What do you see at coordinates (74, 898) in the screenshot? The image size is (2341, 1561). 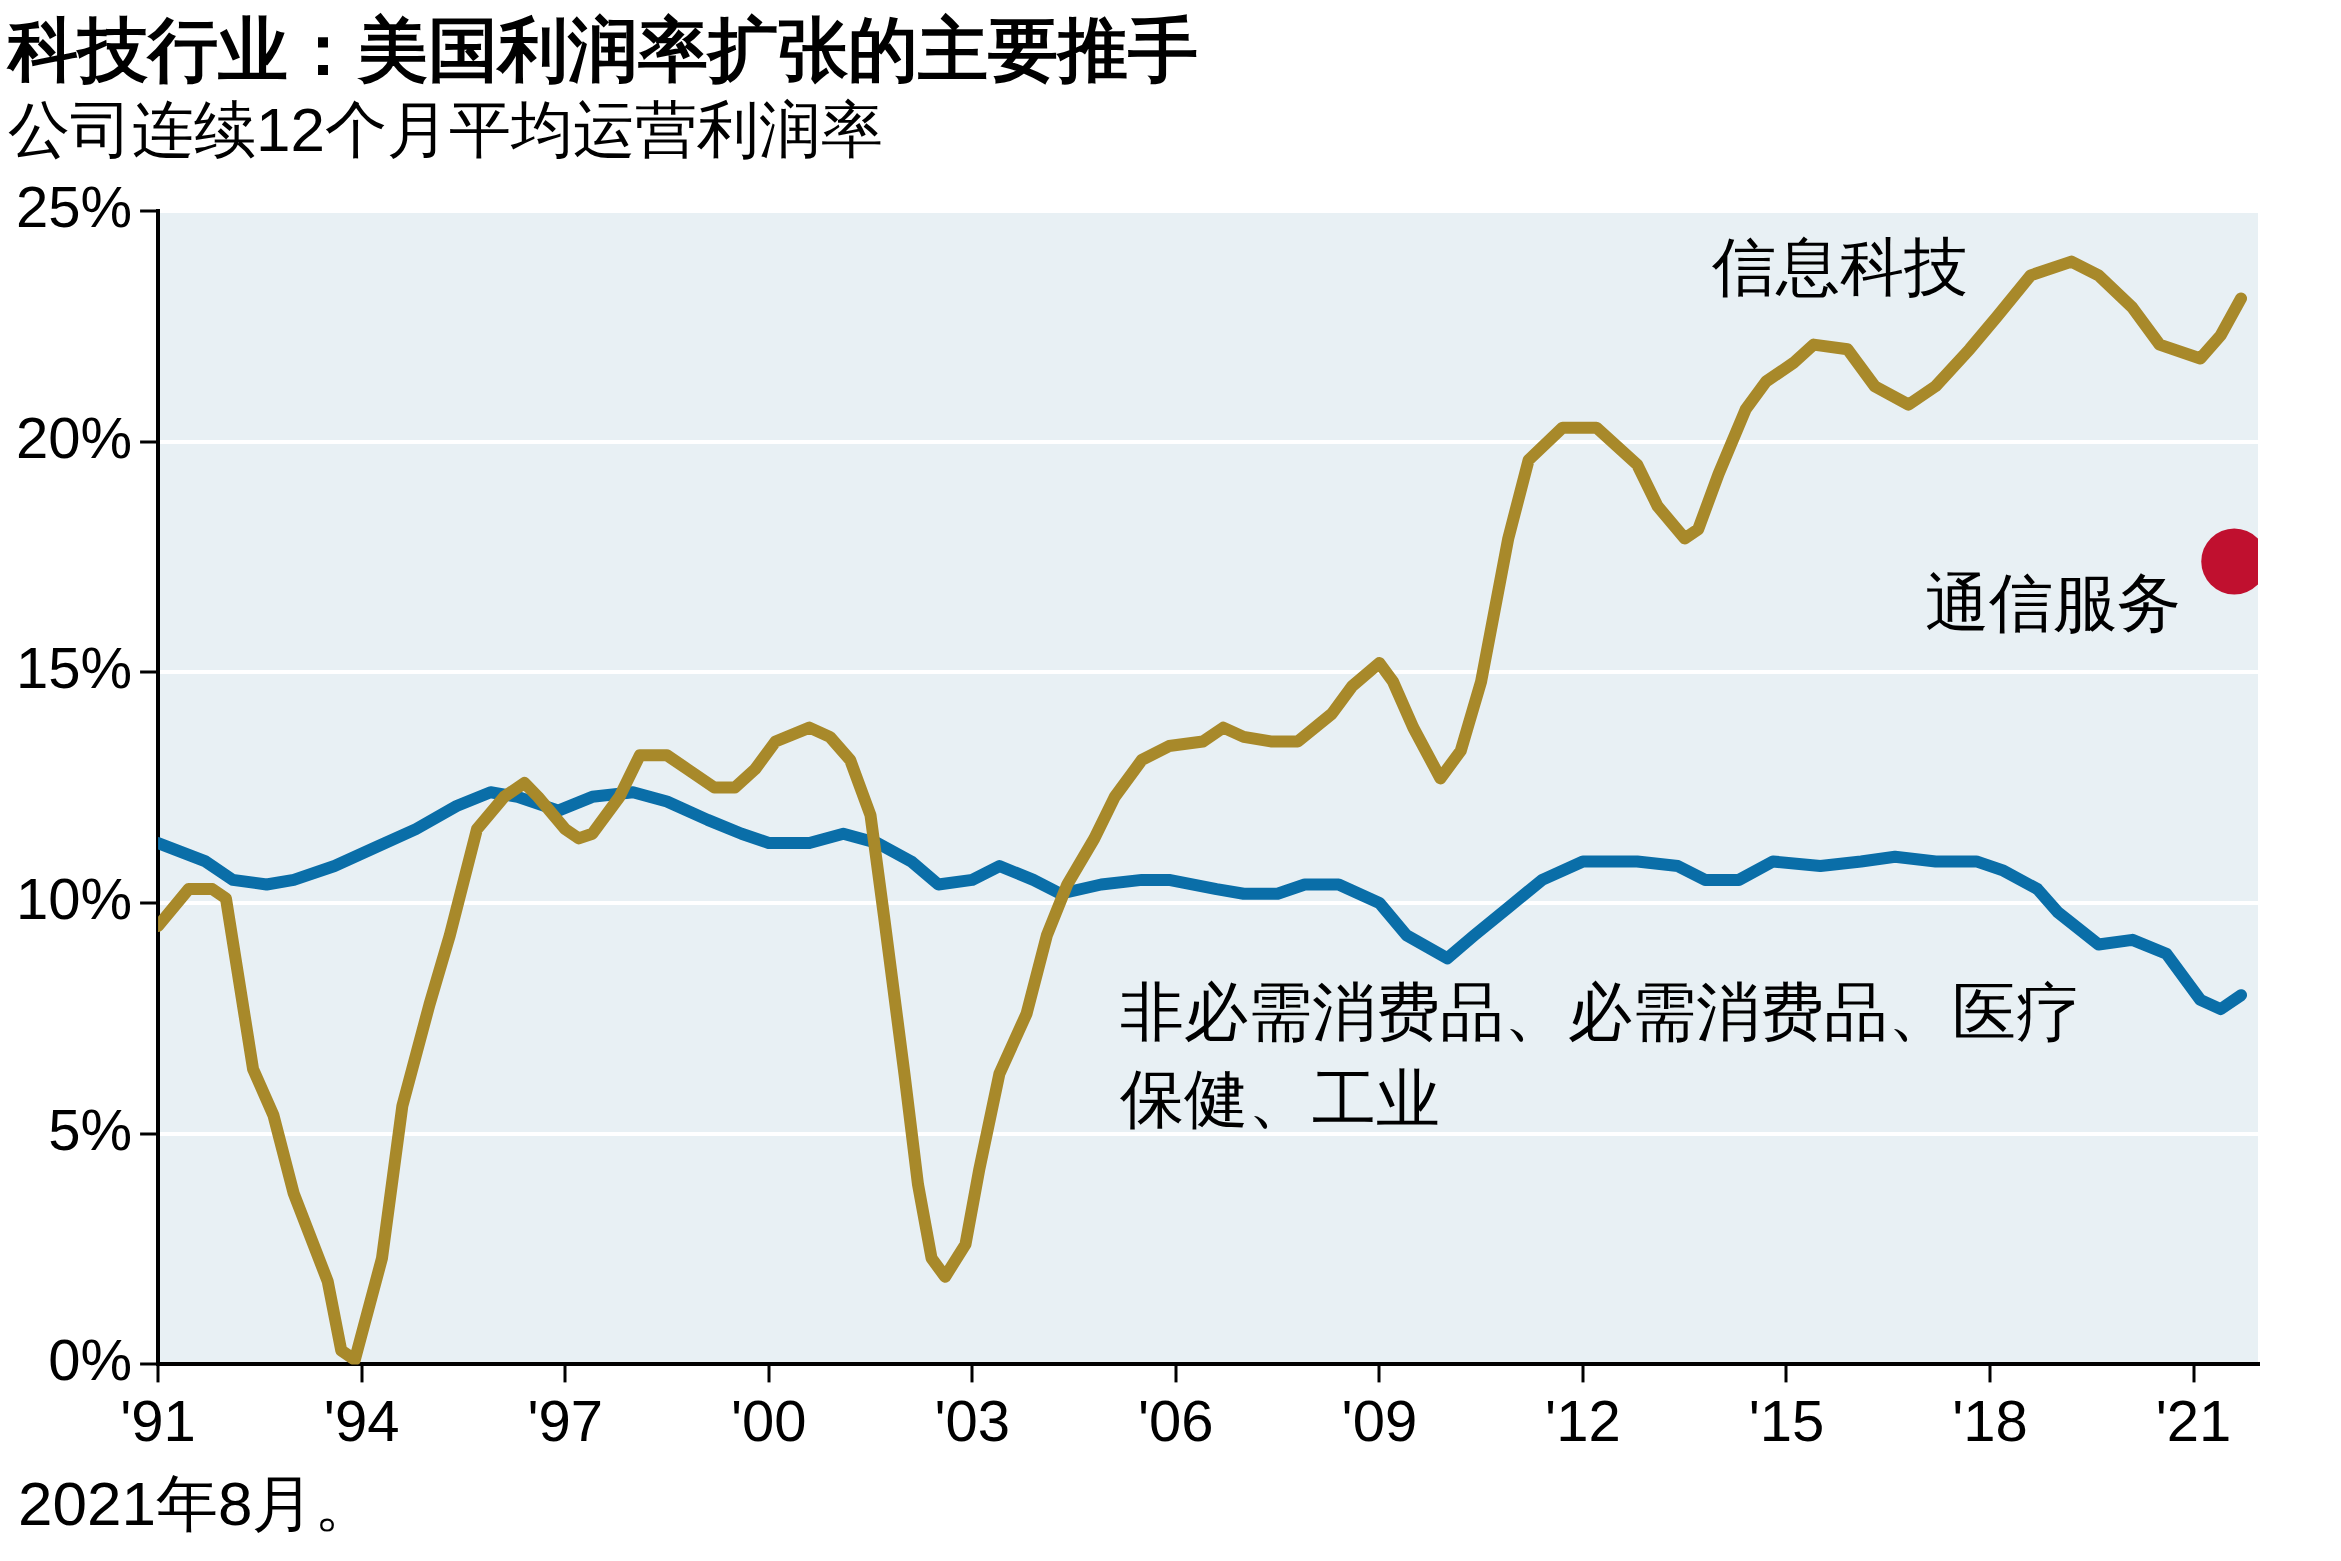 I see `y-tick-label: 10%` at bounding box center [74, 898].